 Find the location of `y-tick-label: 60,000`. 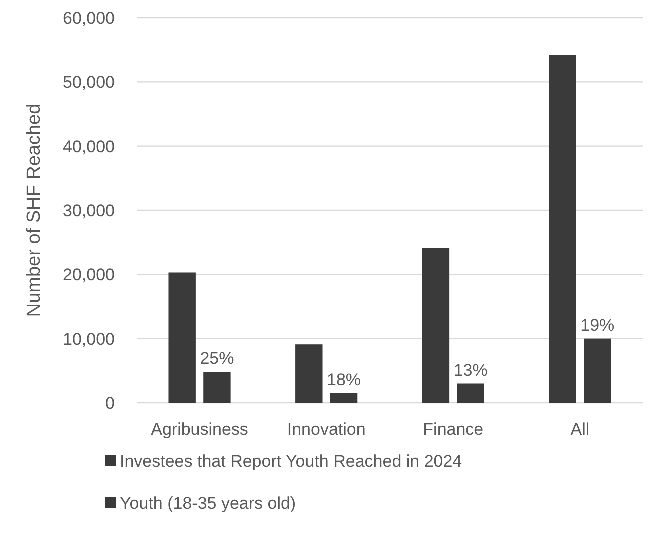

y-tick-label: 60,000 is located at coordinates (89, 18).